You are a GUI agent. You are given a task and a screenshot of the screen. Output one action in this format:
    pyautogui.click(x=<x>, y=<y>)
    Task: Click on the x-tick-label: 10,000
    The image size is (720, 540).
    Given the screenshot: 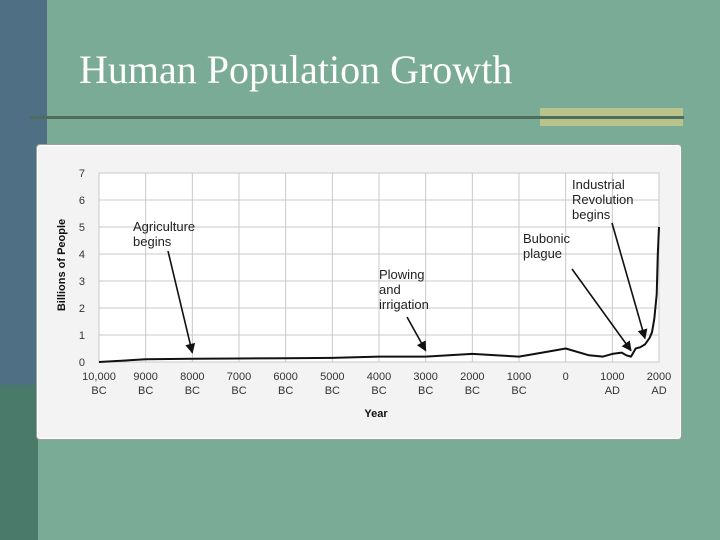 What is the action you would take?
    pyautogui.click(x=99, y=377)
    